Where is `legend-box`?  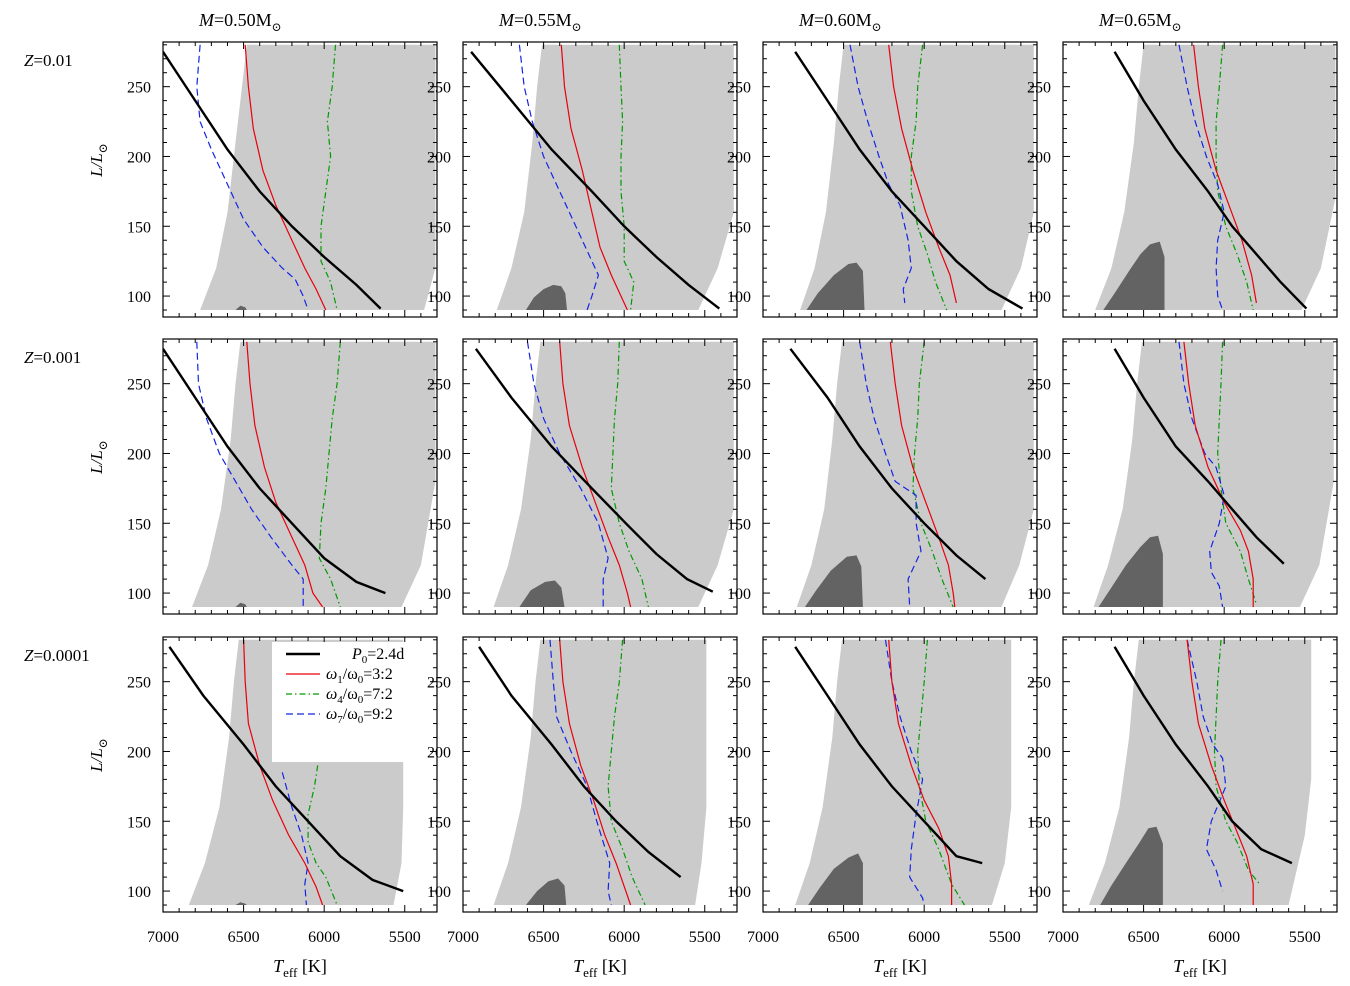 legend-box is located at coordinates (346, 702).